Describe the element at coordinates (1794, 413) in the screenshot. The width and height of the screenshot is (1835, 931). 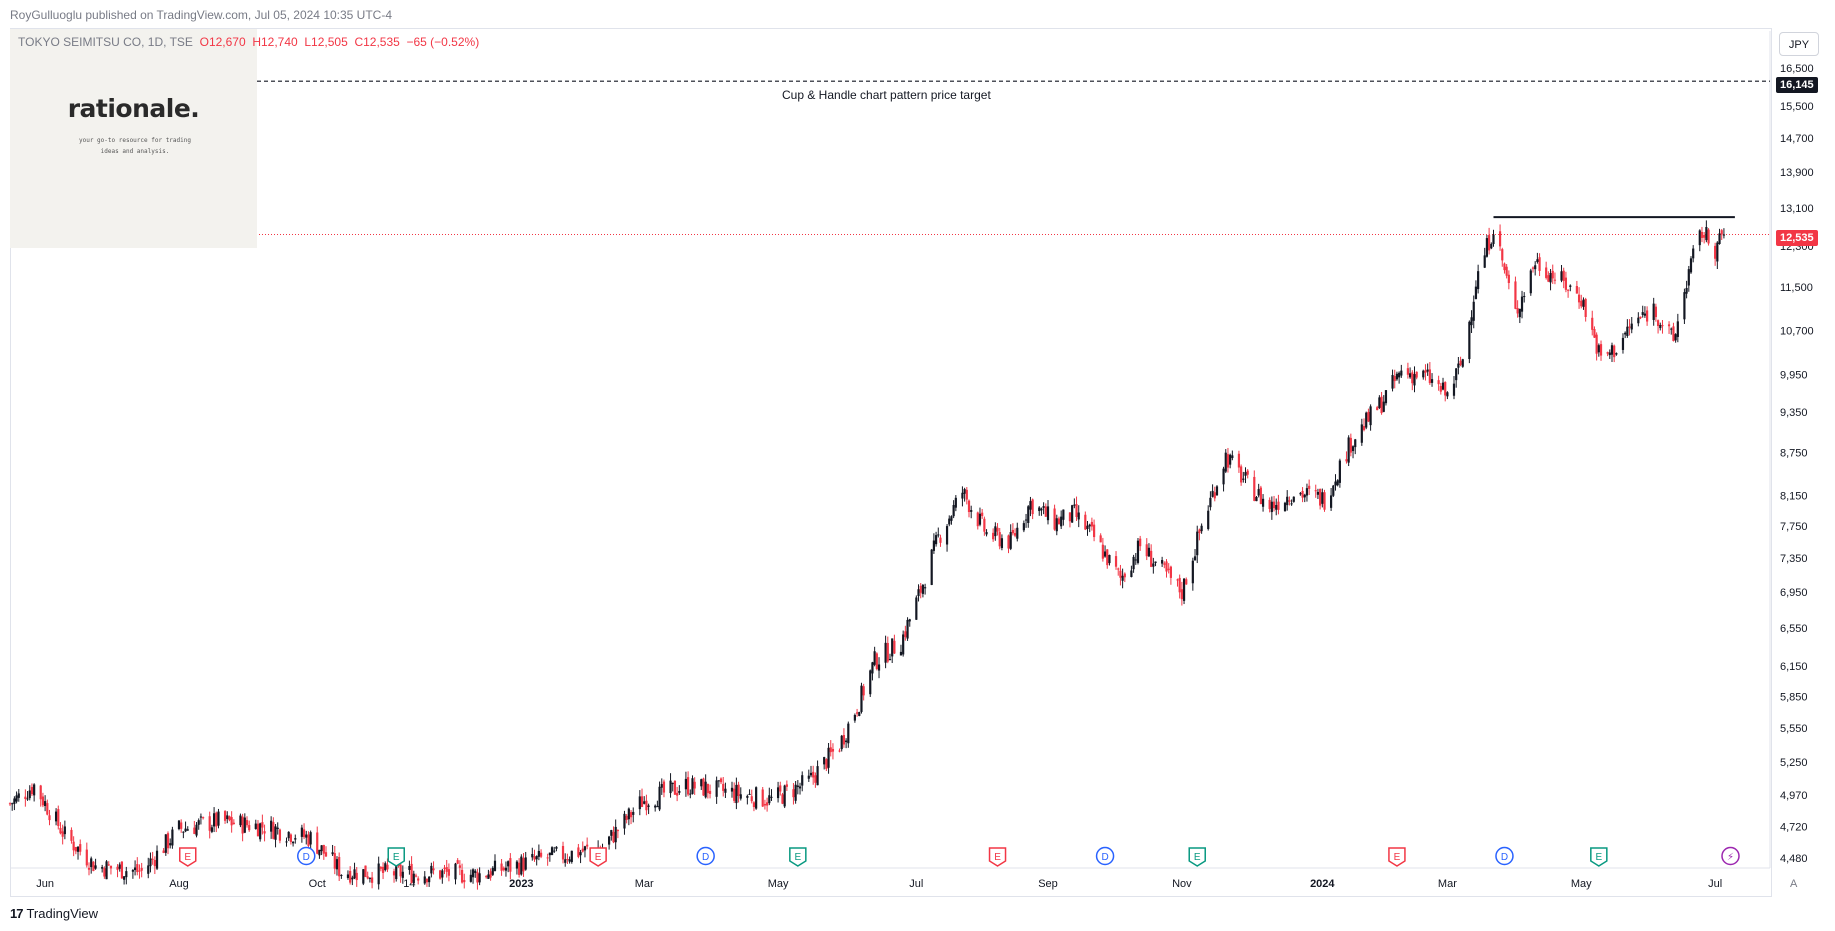
I see `y-tick-label: 9,350` at that location.